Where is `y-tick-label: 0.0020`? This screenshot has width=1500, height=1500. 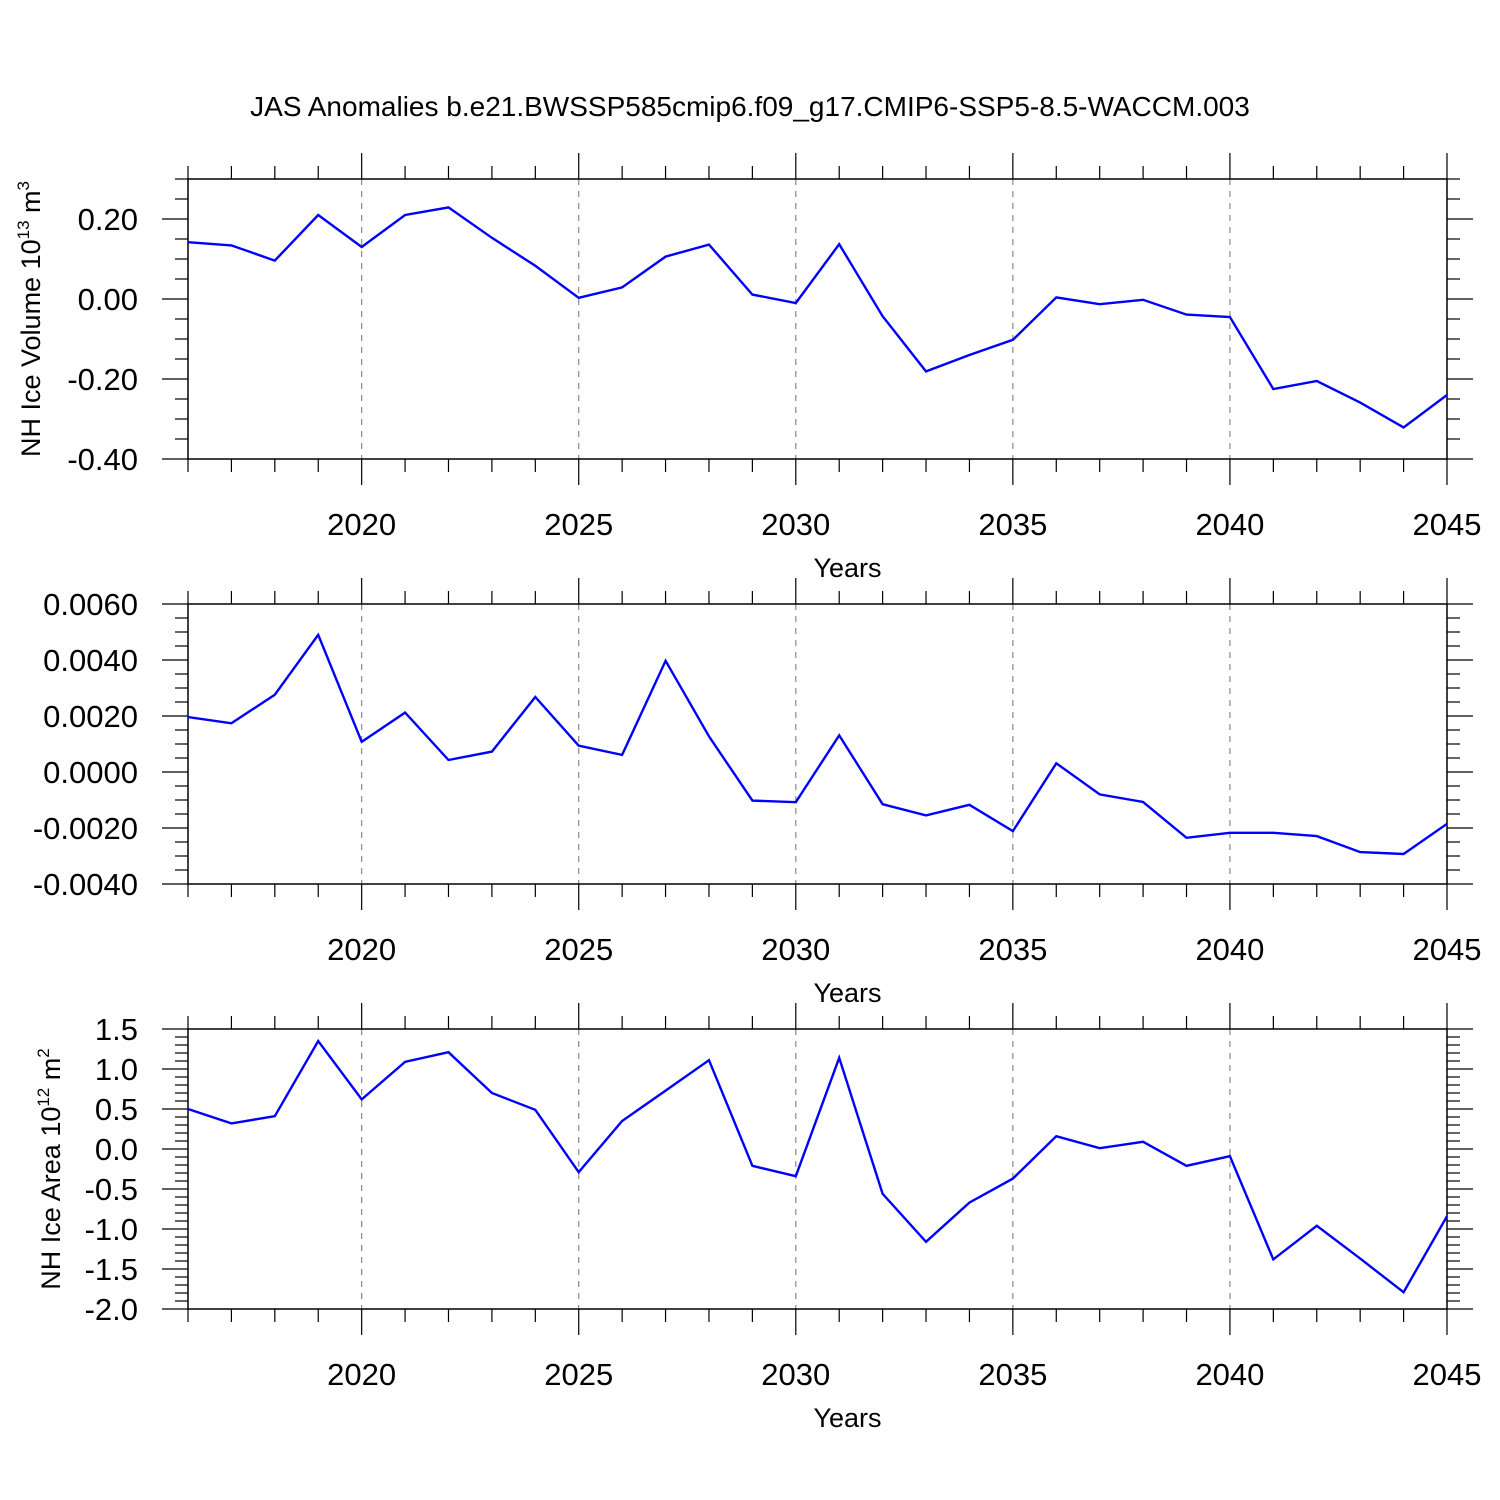
y-tick-label: 0.0020 is located at coordinates (90, 716).